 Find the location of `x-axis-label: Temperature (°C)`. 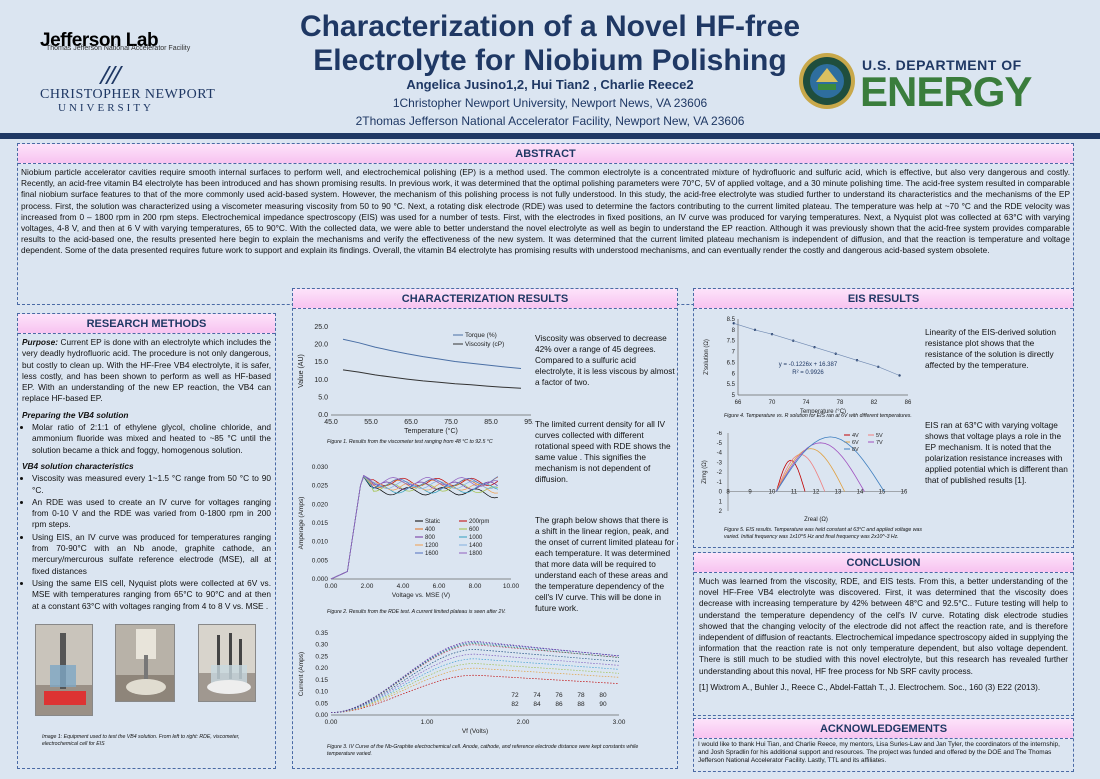

x-axis-label: Temperature (°C) is located at coordinates (431, 431).